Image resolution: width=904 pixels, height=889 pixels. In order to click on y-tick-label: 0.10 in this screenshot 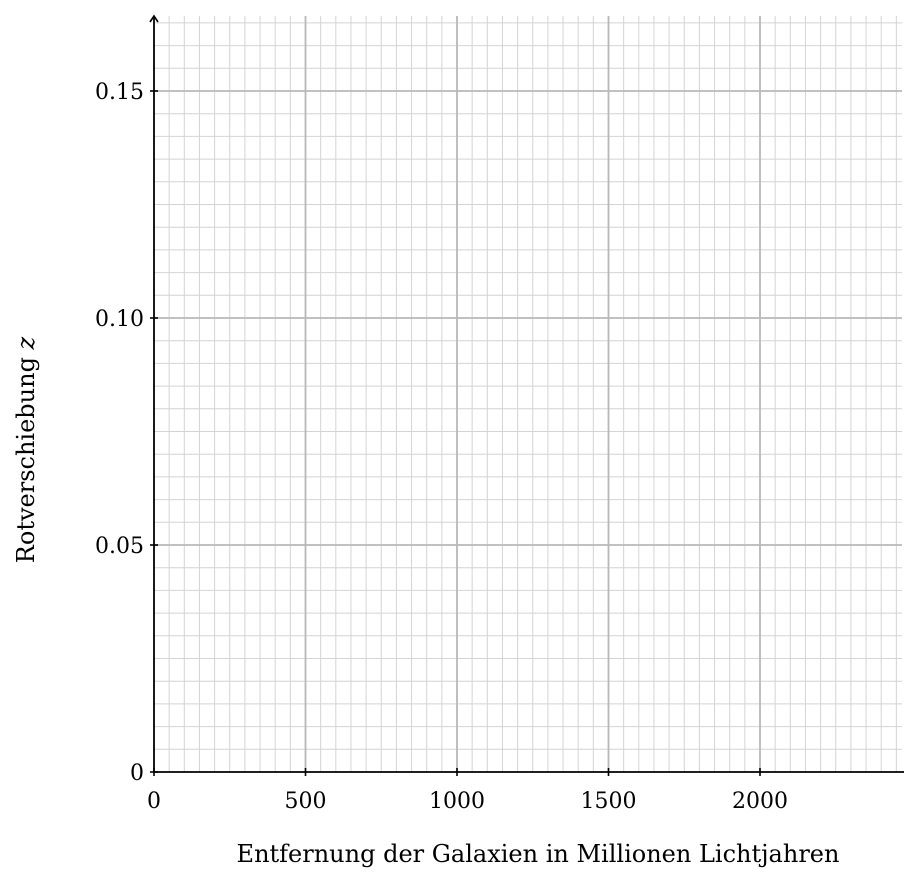, I will do `click(119, 319)`.